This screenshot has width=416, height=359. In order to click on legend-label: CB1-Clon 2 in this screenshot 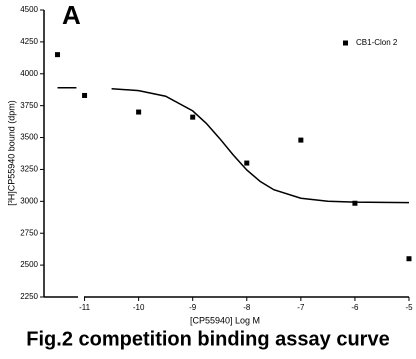, I will do `click(377, 42)`.